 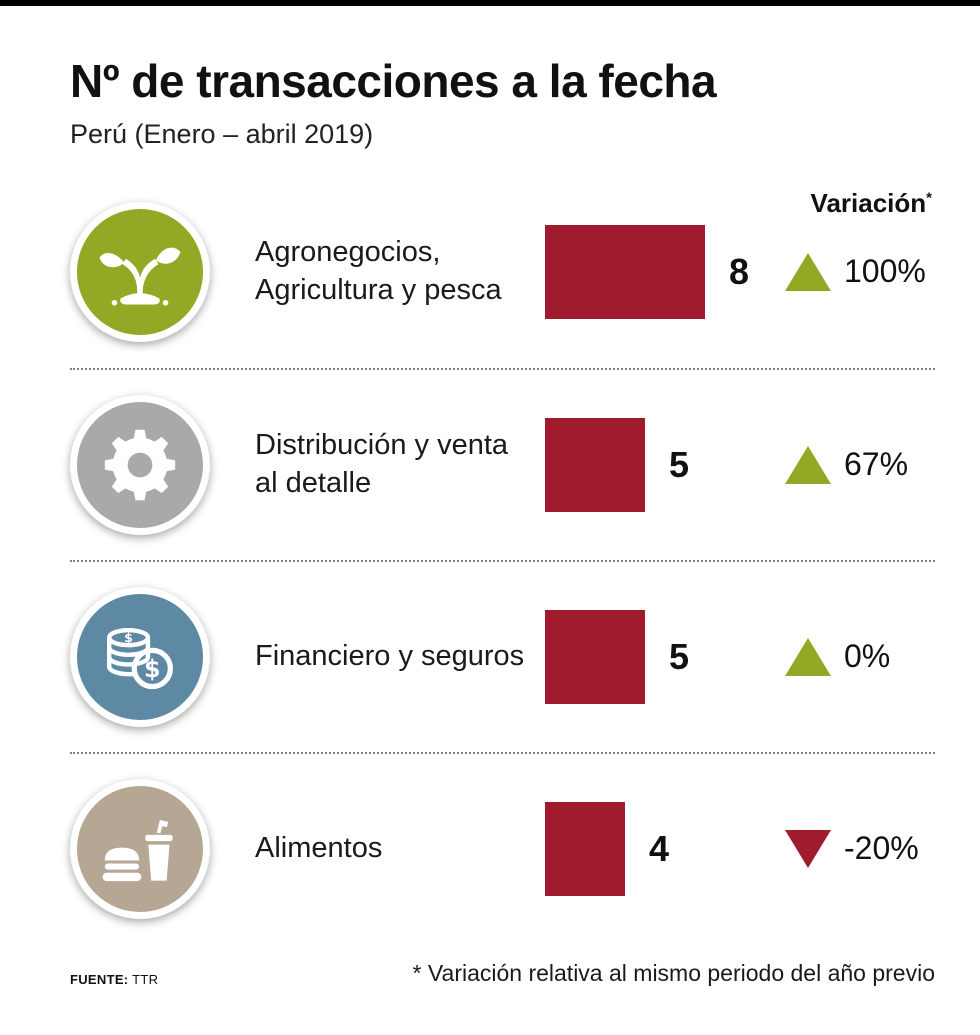 What do you see at coordinates (99, 979) in the screenshot?
I see `source-label: FUENTE:` at bounding box center [99, 979].